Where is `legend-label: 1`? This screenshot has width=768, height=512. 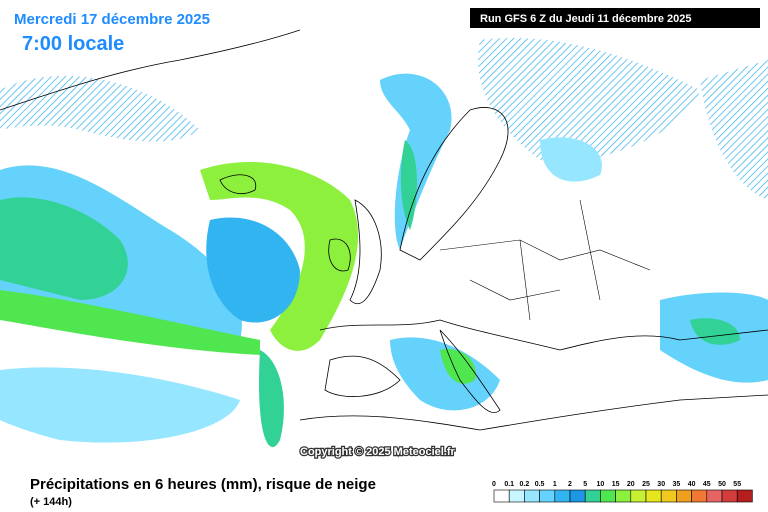 legend-label: 1 is located at coordinates (555, 484).